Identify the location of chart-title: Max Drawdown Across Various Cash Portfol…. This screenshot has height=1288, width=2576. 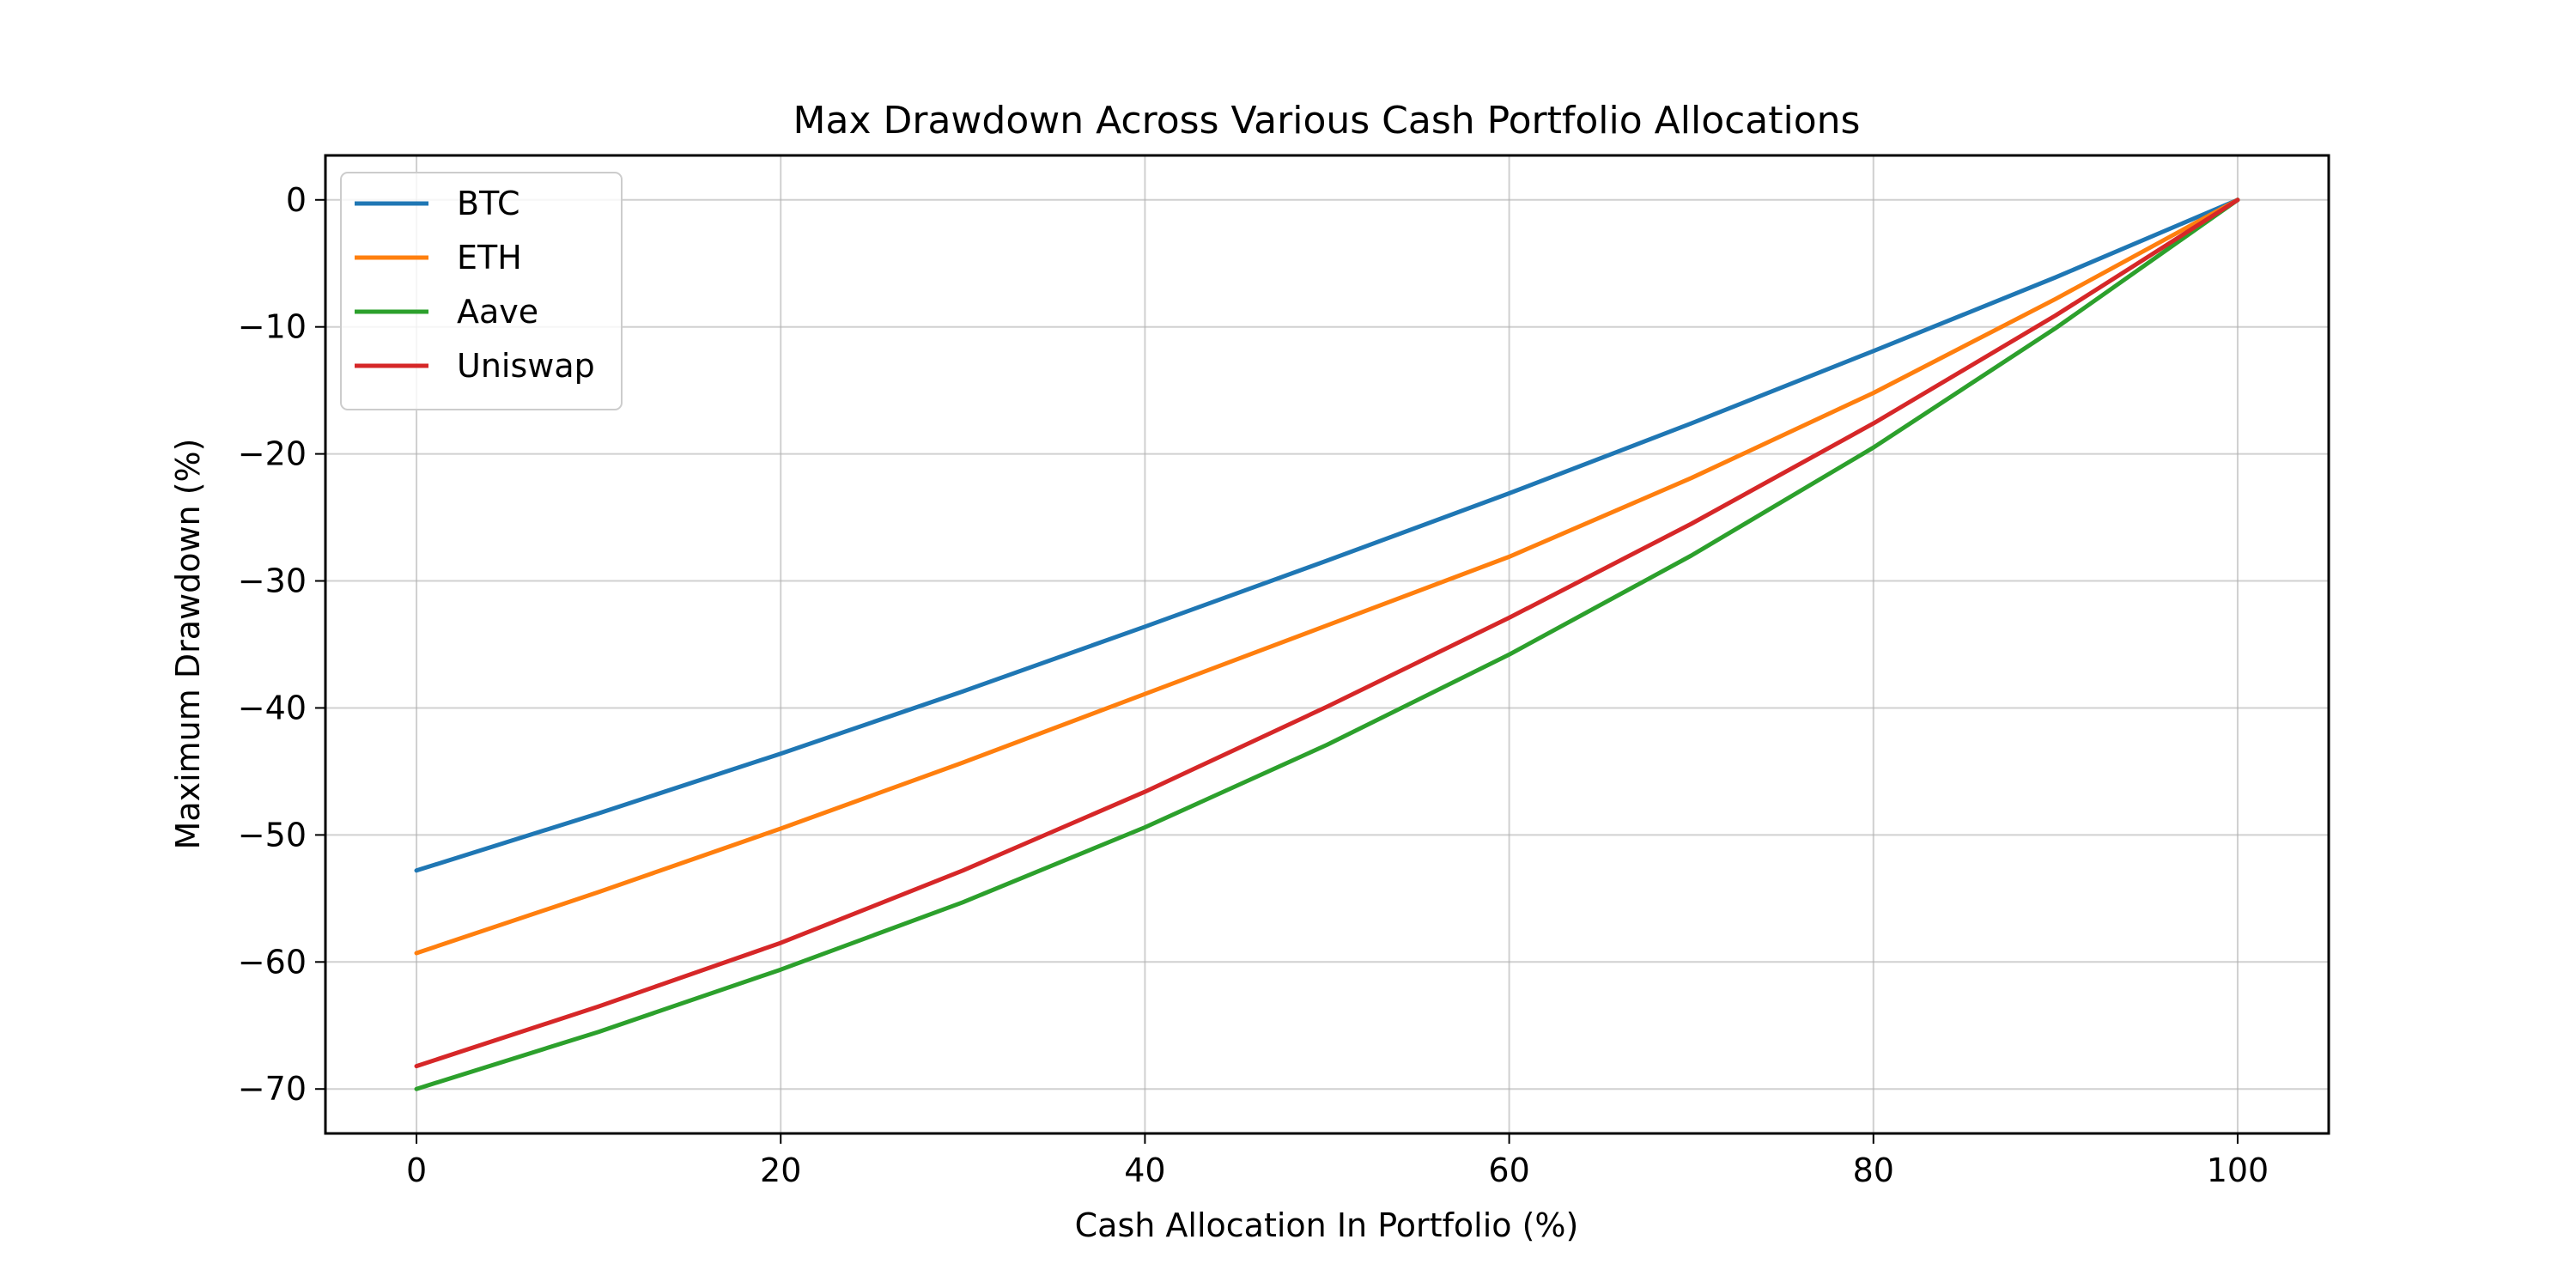
(1327, 121).